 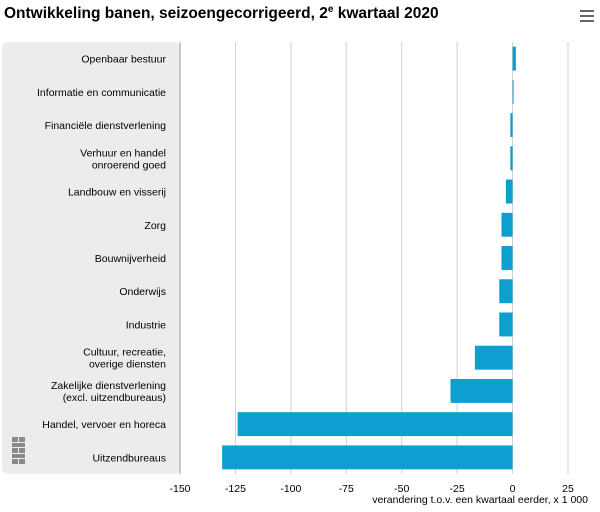 I want to click on cbs-logo, so click(x=18, y=450).